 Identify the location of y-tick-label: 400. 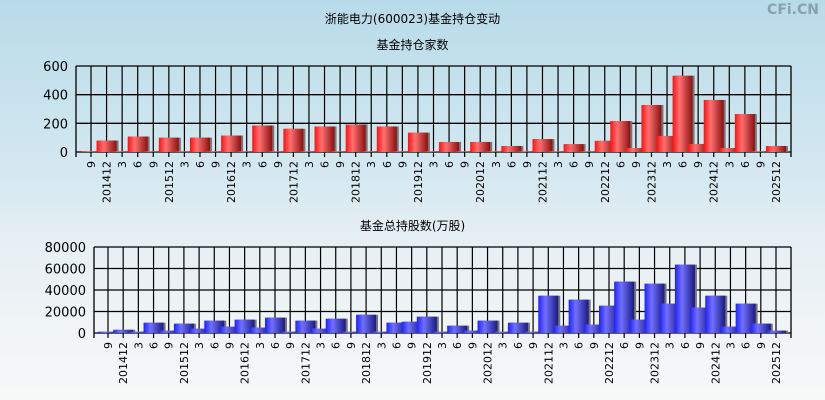
(55, 96).